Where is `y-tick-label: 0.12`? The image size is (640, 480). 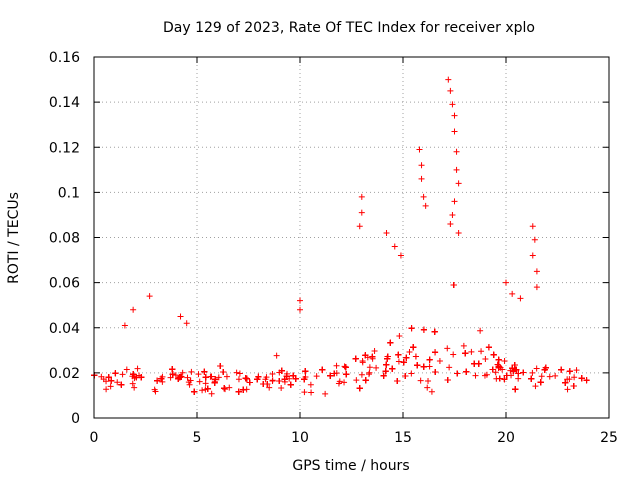 y-tick-label: 0.12 is located at coordinates (64, 148).